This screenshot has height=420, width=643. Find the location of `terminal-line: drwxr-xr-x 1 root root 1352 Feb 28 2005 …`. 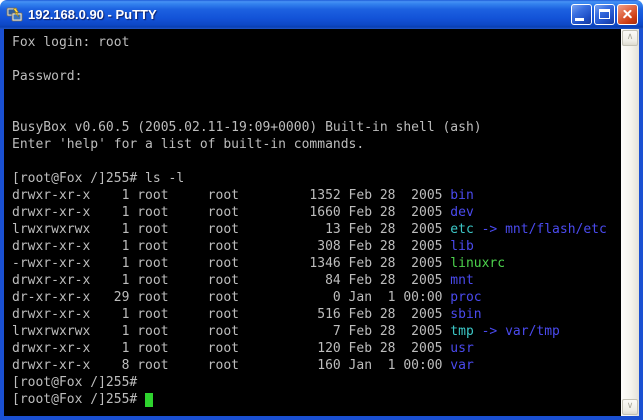

terminal-line: drwxr-xr-x 1 root root 1352 Feb 28 2005 … is located at coordinates (316, 195).